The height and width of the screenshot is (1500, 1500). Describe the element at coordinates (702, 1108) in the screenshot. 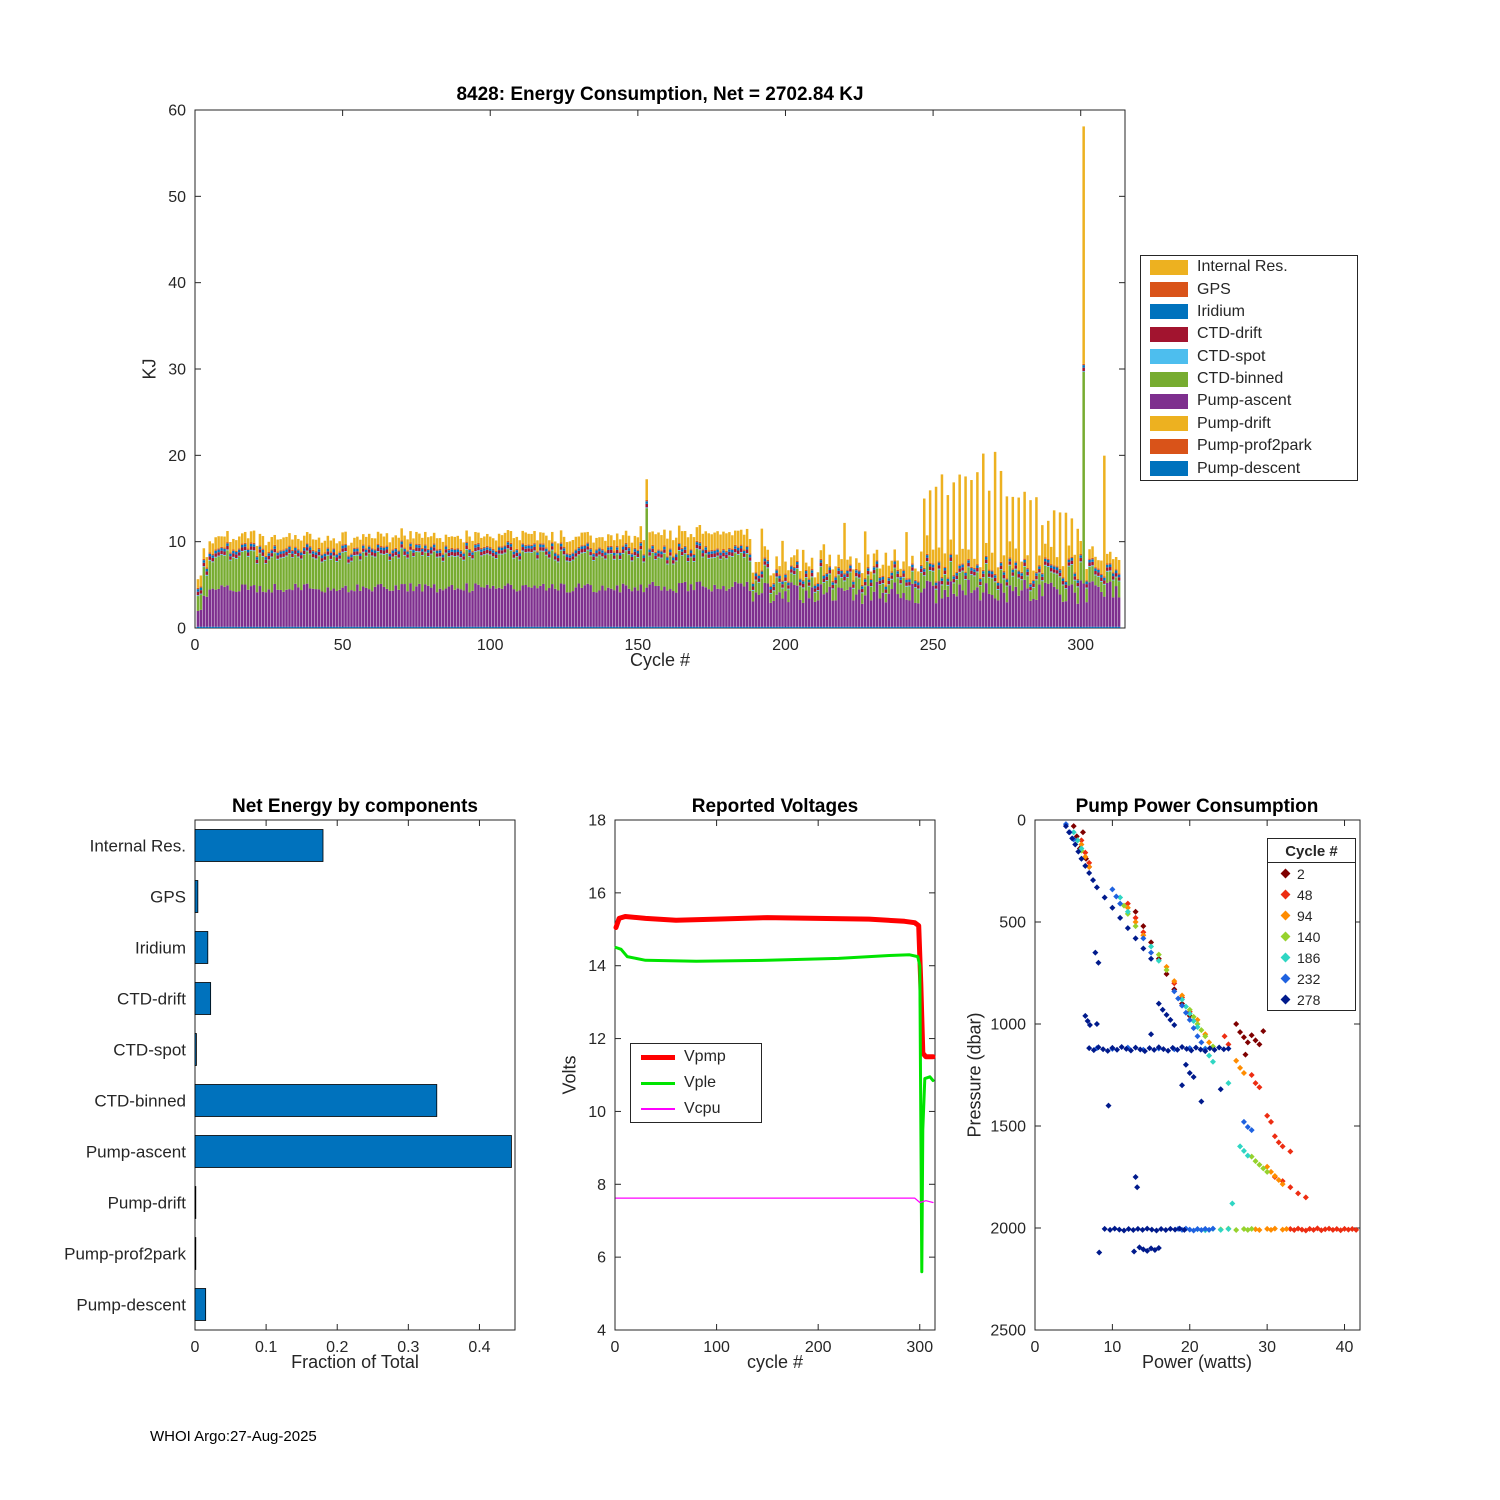

I see `legend-label: Vcpu` at that location.